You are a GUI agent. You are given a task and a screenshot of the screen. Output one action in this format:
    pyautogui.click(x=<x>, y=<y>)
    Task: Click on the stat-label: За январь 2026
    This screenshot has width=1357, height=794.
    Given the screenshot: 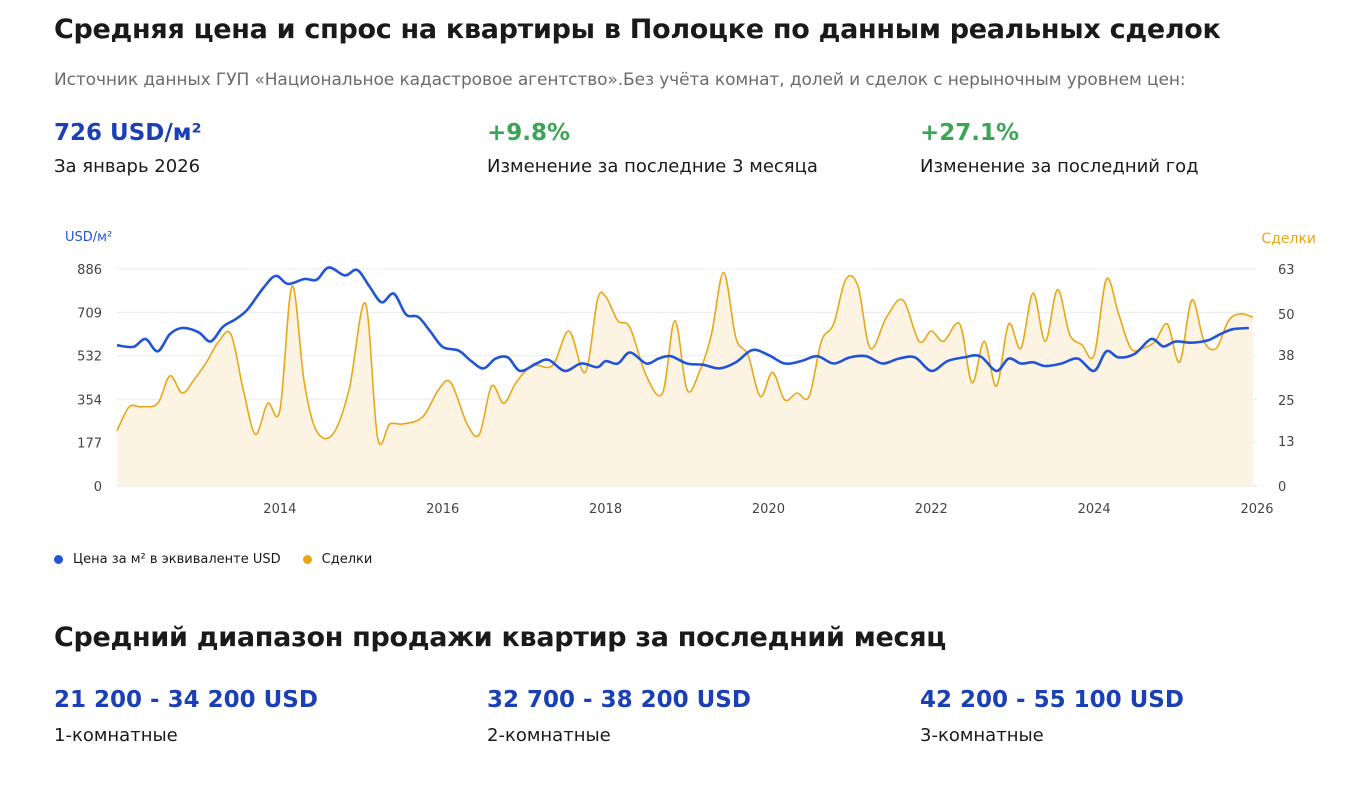 What is the action you would take?
    pyautogui.click(x=127, y=166)
    